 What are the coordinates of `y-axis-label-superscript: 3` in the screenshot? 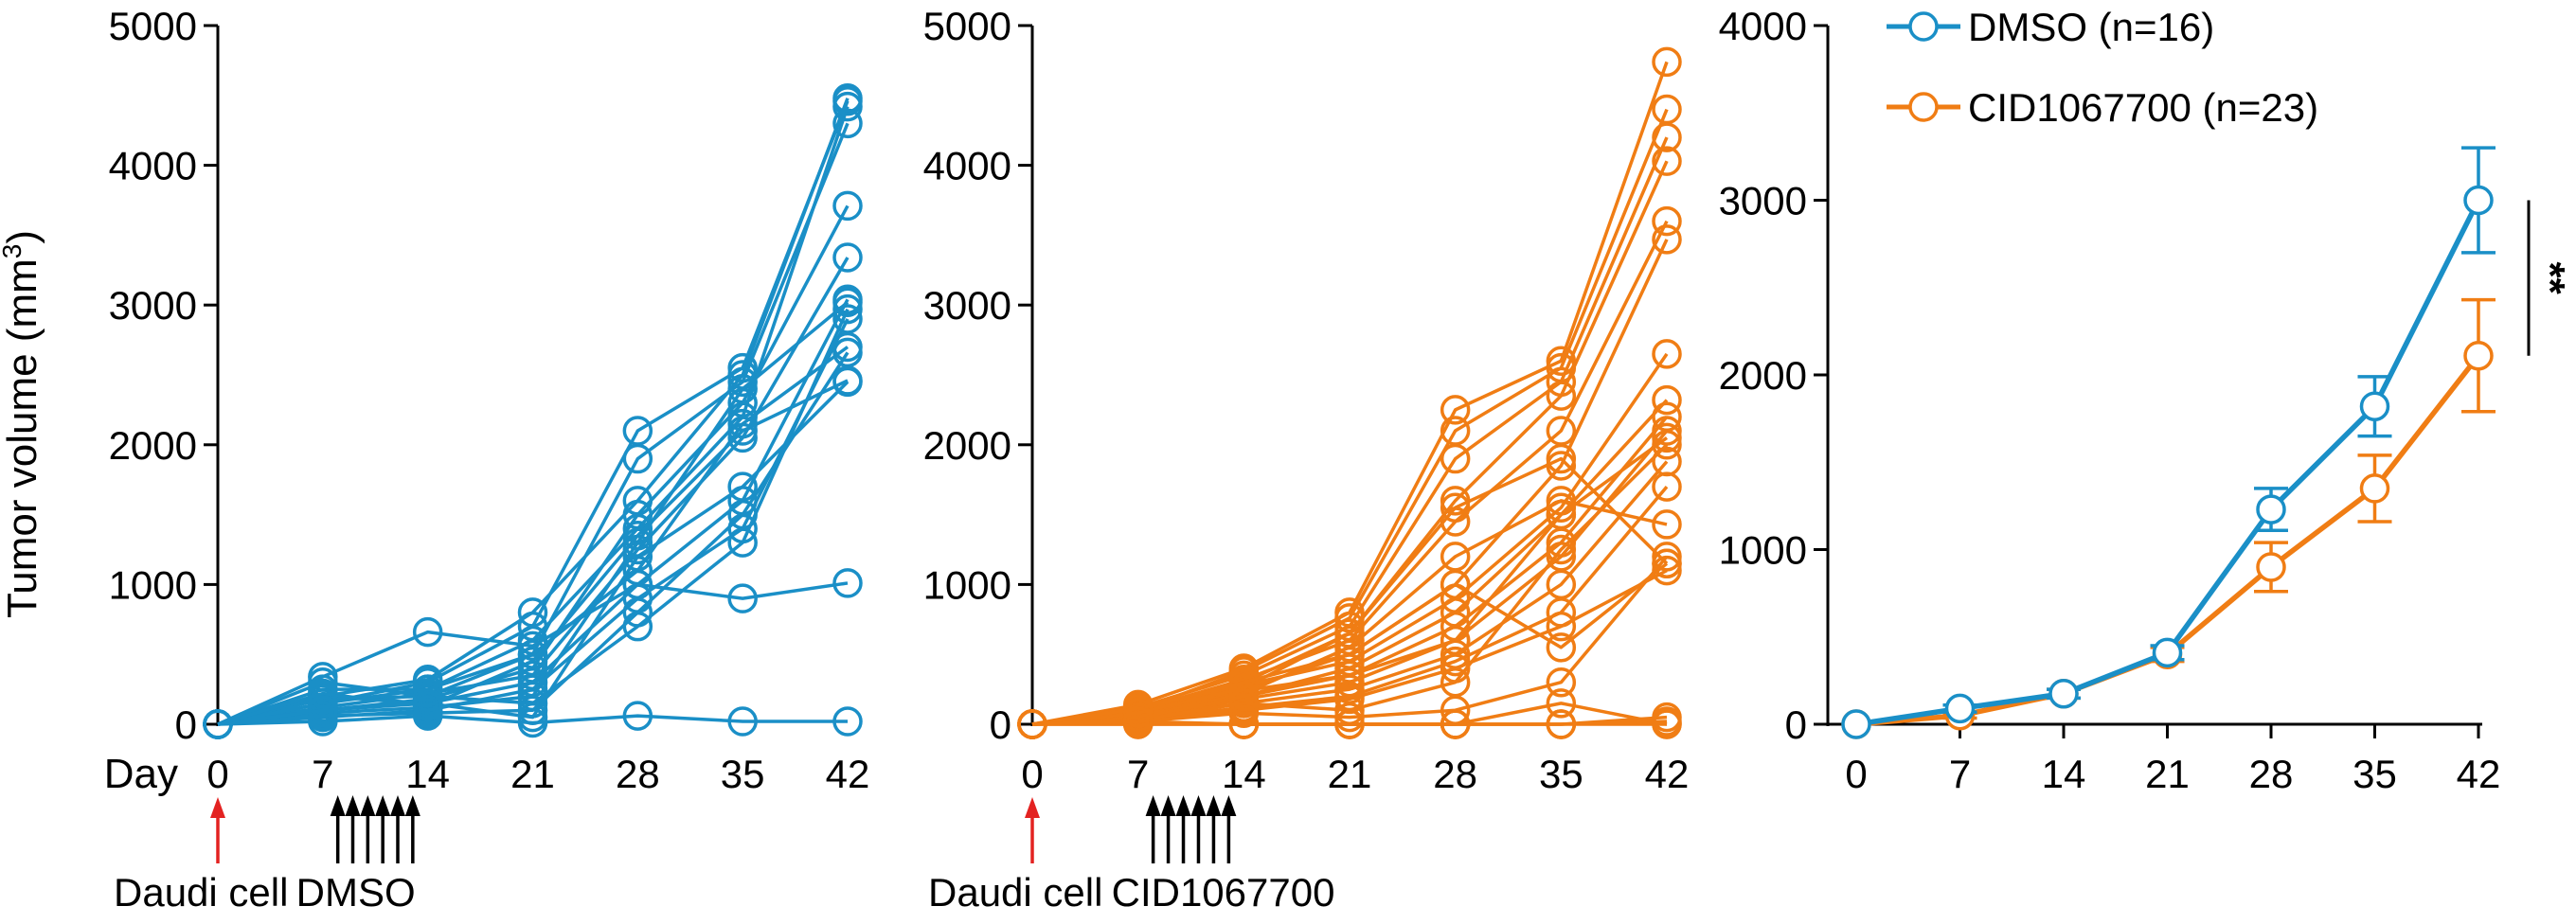 It's located at (13, 251).